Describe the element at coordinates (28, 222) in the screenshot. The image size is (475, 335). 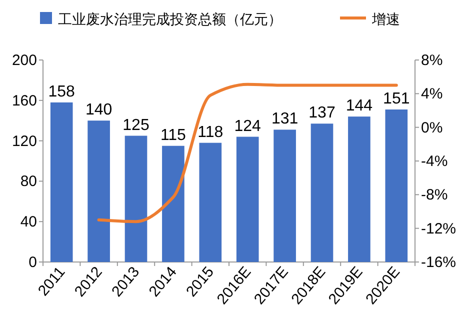
I see `y-tick-label: 40` at that location.